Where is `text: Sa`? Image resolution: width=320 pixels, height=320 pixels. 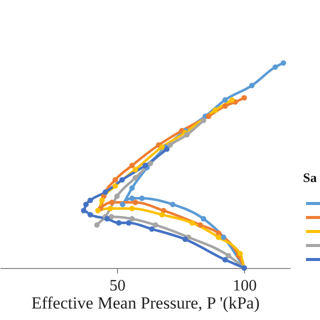
text: Sa is located at coordinates (310, 177).